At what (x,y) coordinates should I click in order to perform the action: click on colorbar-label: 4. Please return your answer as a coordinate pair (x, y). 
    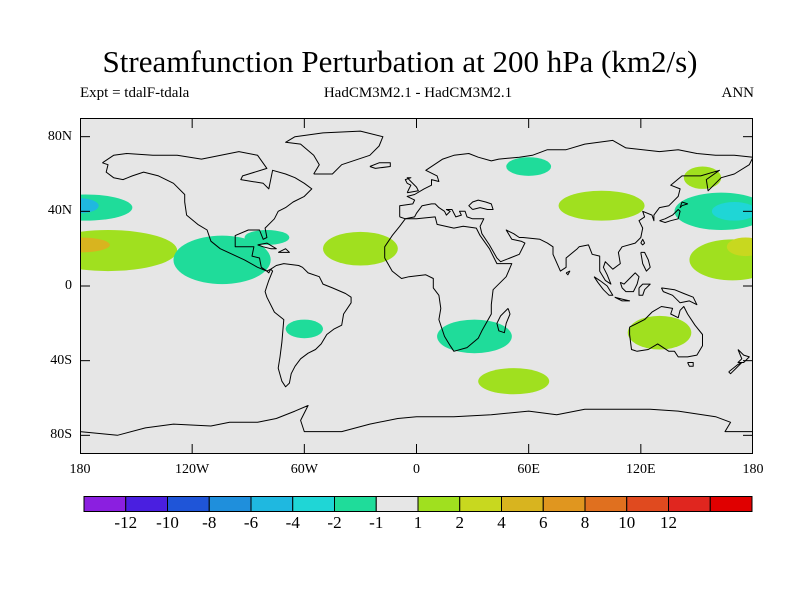
    Looking at the image, I should click on (501, 522).